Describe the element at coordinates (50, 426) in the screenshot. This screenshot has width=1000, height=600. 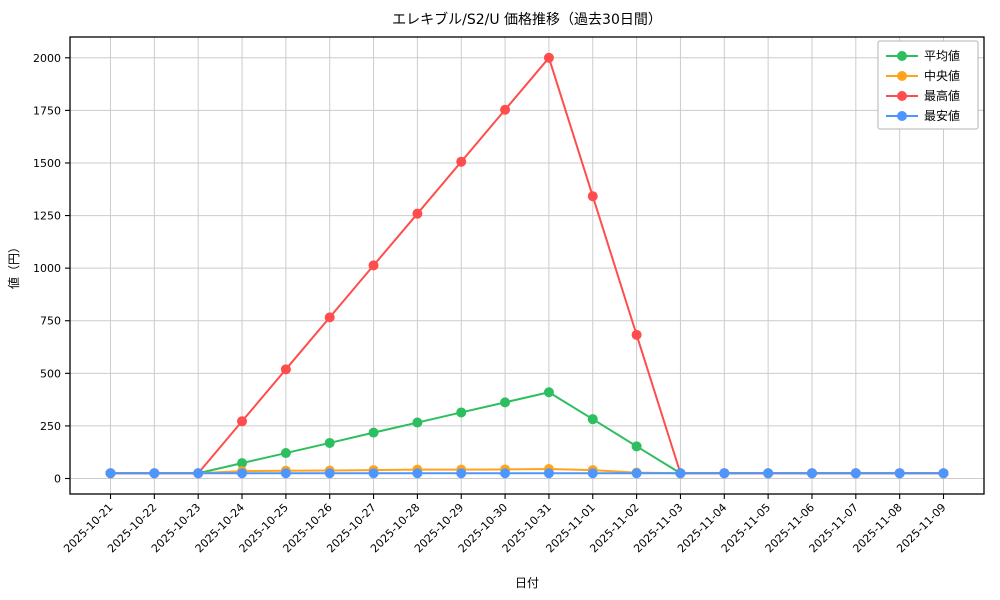
I see `y-tick-label: 250` at that location.